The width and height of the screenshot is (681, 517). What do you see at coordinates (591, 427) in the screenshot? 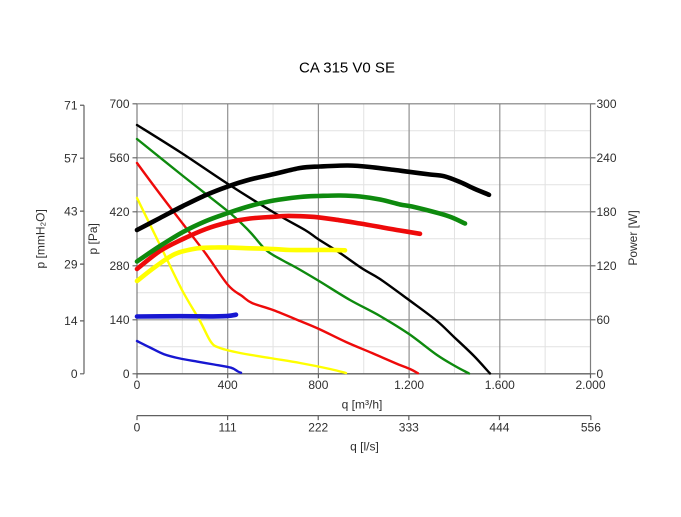
I see `svg-text: 556` at bounding box center [591, 427].